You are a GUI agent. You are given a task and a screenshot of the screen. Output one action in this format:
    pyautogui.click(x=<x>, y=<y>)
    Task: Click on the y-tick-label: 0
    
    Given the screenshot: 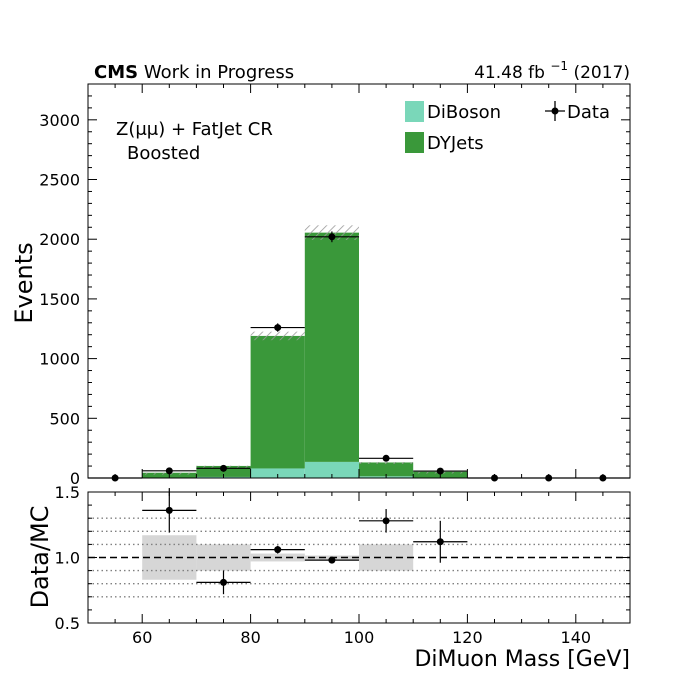 What is the action you would take?
    pyautogui.click(x=75, y=478)
    